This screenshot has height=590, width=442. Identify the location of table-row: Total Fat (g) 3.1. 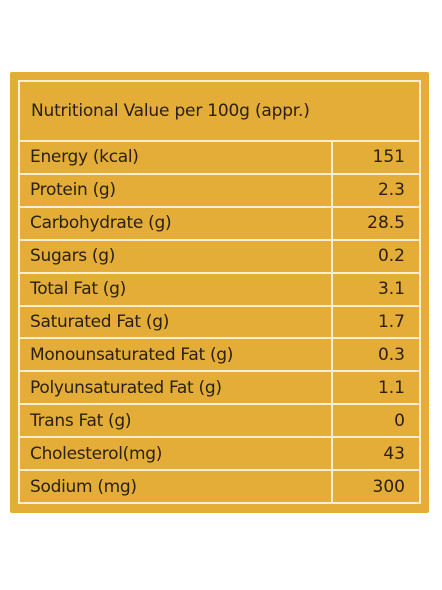
(219, 290).